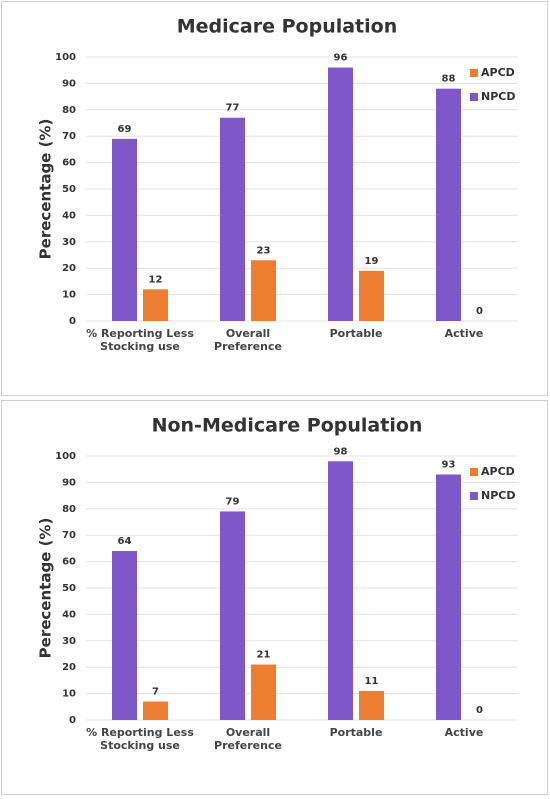  Describe the element at coordinates (125, 129) in the screenshot. I see `data-label: 69` at that location.